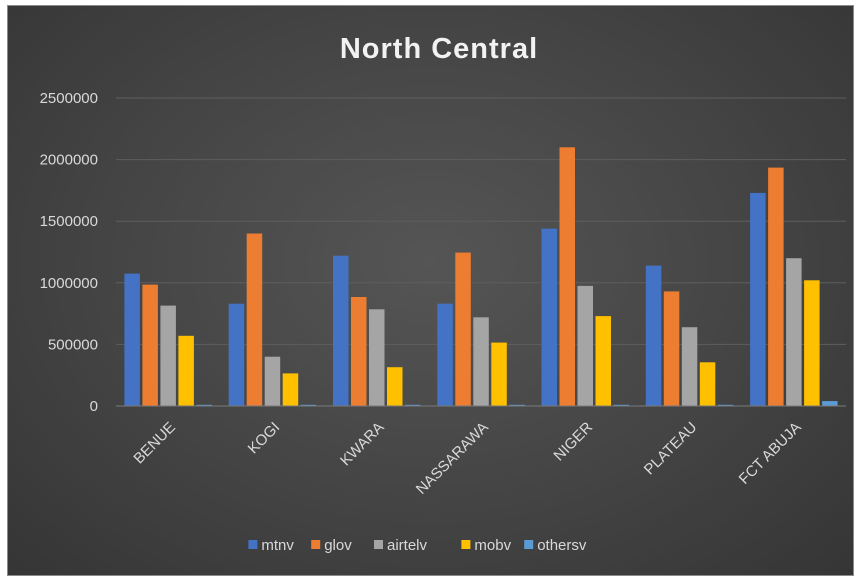  I want to click on y-tick-label: 2500000, so click(69, 98).